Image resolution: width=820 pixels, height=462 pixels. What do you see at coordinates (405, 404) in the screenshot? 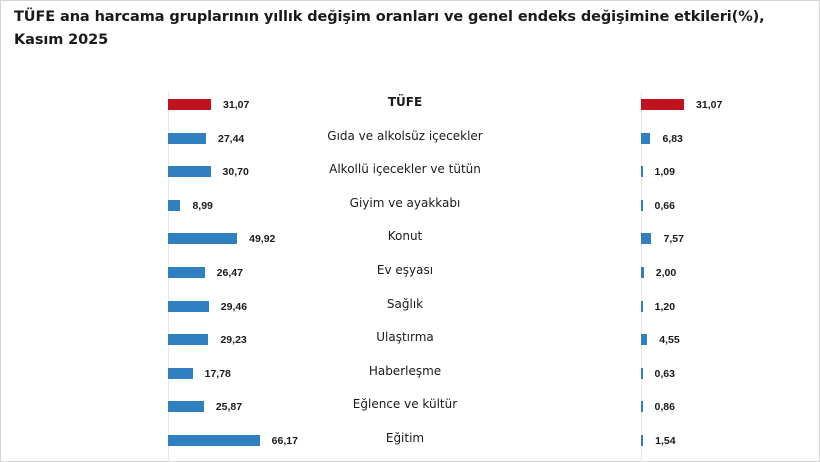
I see `category-label: Eğlence ve kültür` at bounding box center [405, 404].